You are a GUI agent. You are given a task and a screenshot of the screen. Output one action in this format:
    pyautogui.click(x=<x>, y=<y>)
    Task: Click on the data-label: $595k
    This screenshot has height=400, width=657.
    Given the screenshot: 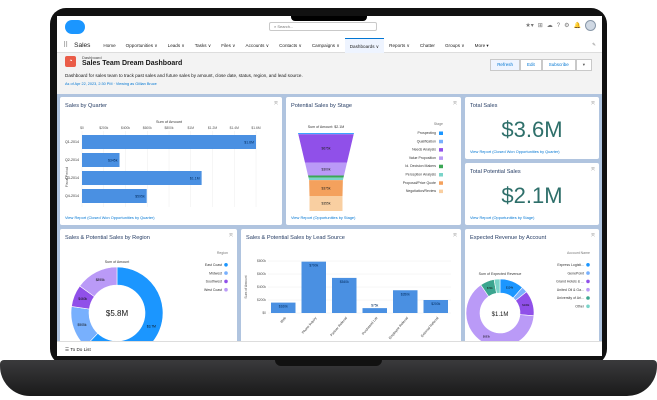 What is the action you would take?
    pyautogui.click(x=140, y=197)
    